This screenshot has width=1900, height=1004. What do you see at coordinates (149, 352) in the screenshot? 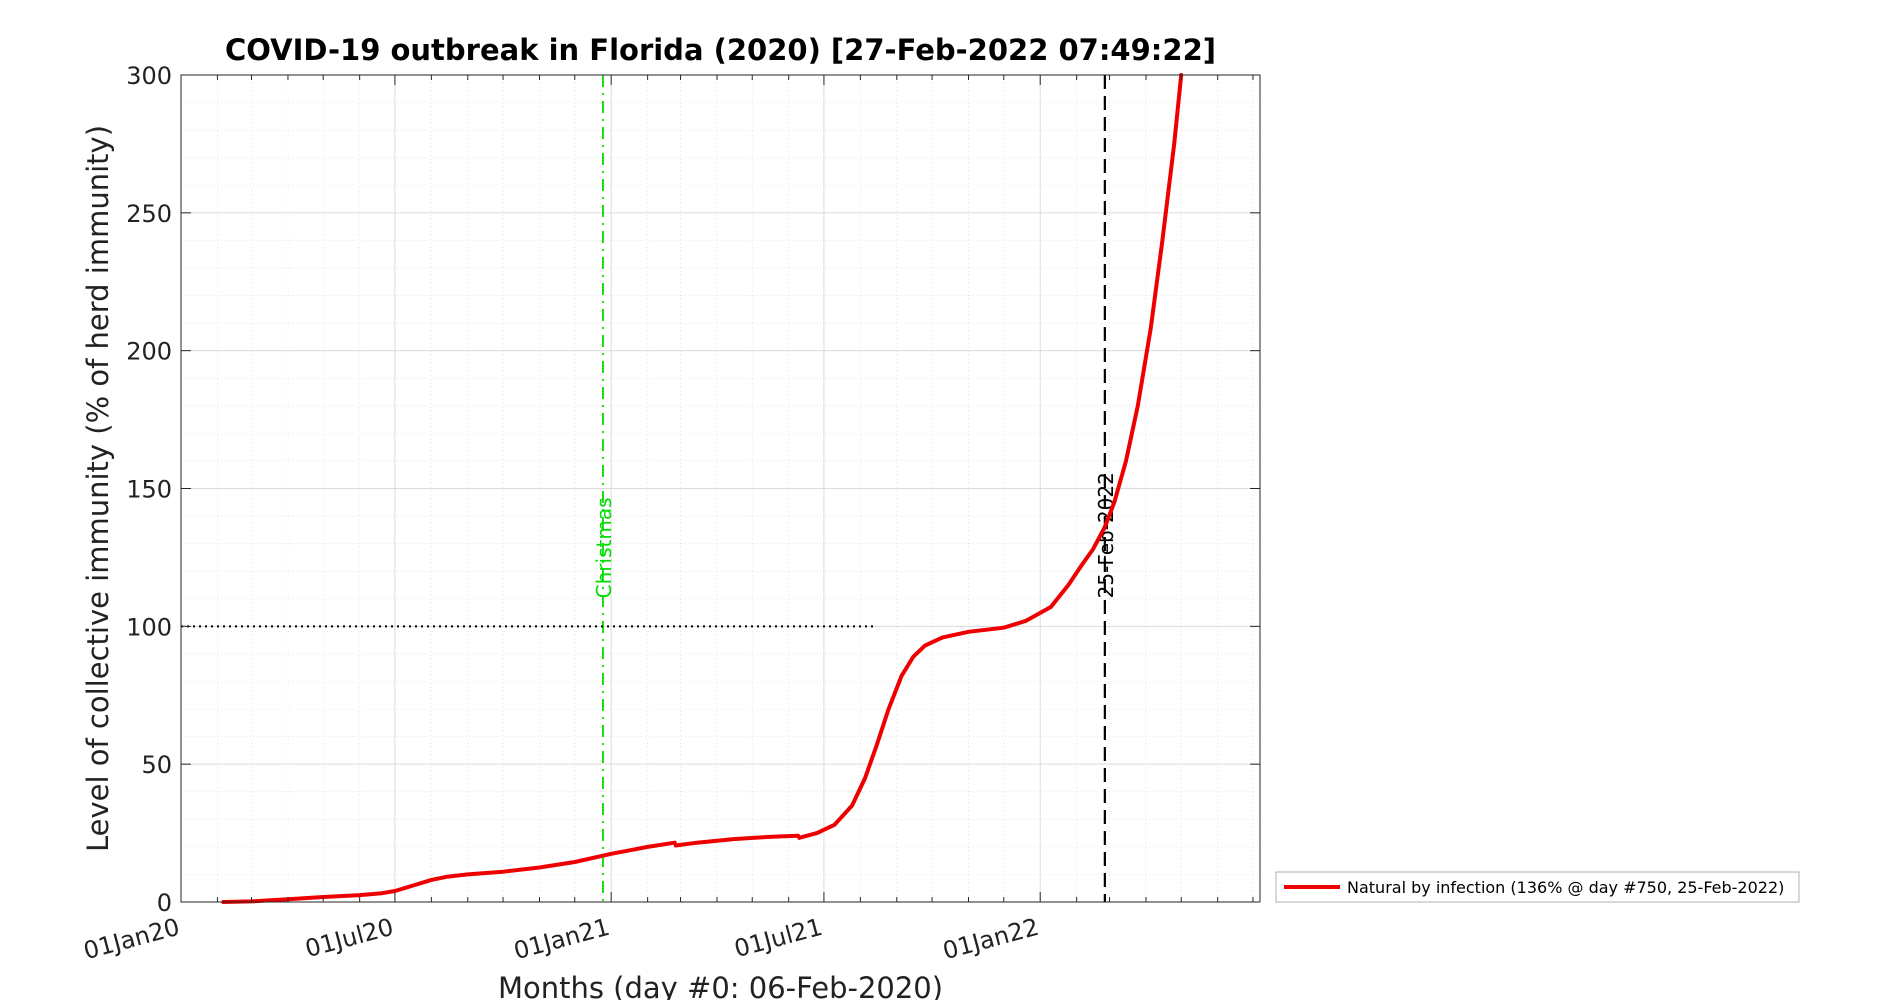
I see `y-tick-label: 200` at bounding box center [149, 352].